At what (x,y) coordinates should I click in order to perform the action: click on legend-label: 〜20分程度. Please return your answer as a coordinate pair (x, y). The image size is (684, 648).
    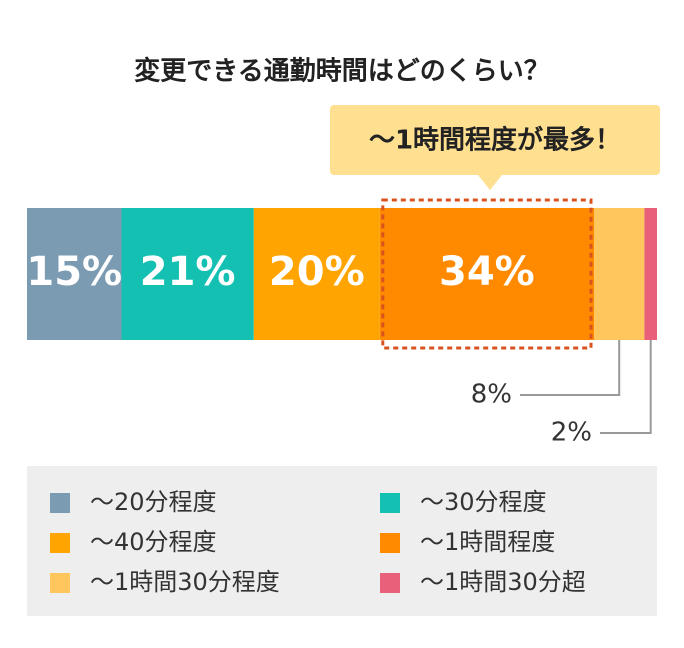
    Looking at the image, I should click on (153, 502).